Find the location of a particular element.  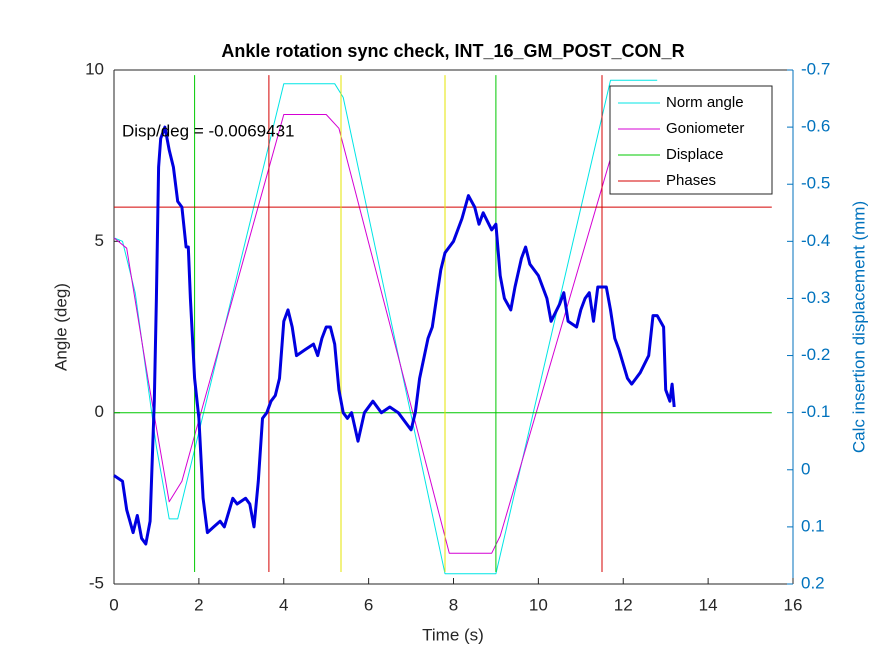

x-tick-label: 12 is located at coordinates (623, 604).